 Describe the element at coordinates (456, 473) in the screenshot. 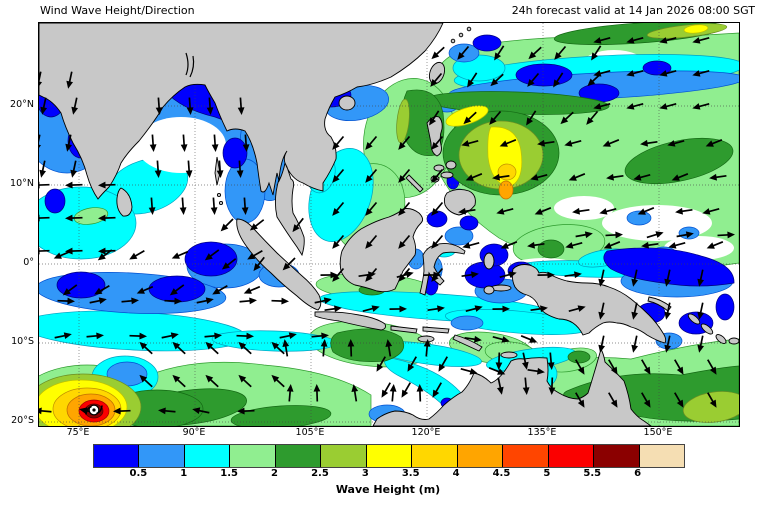

I see `colorbar-tick-label: 4` at that location.